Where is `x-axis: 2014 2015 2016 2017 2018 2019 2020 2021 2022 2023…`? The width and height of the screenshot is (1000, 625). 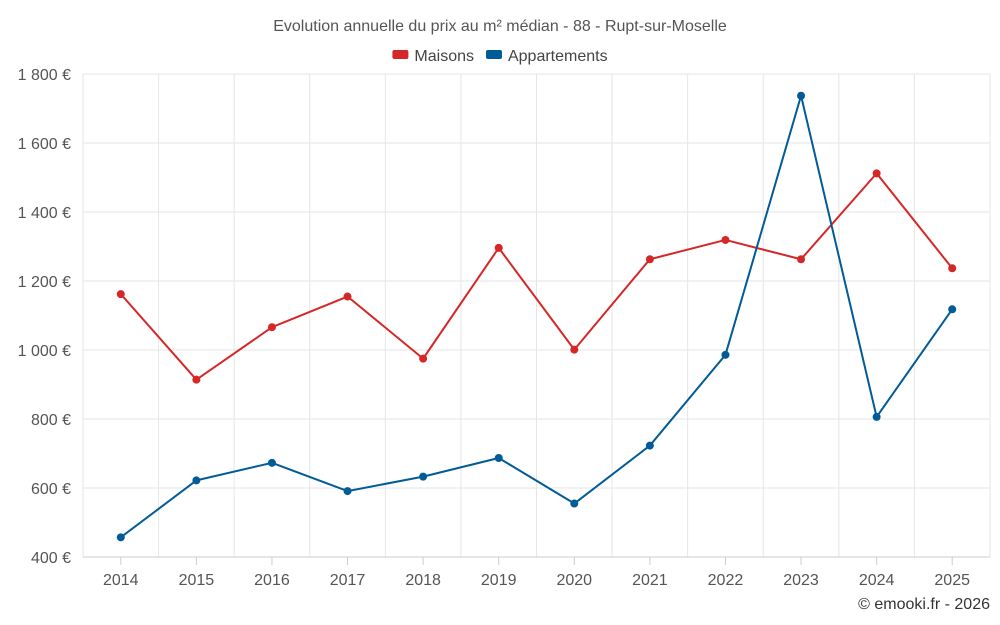
x-axis: 2014 2015 2016 2017 2018 2019 2020 2021 2022 2023… is located at coordinates (536, 572).